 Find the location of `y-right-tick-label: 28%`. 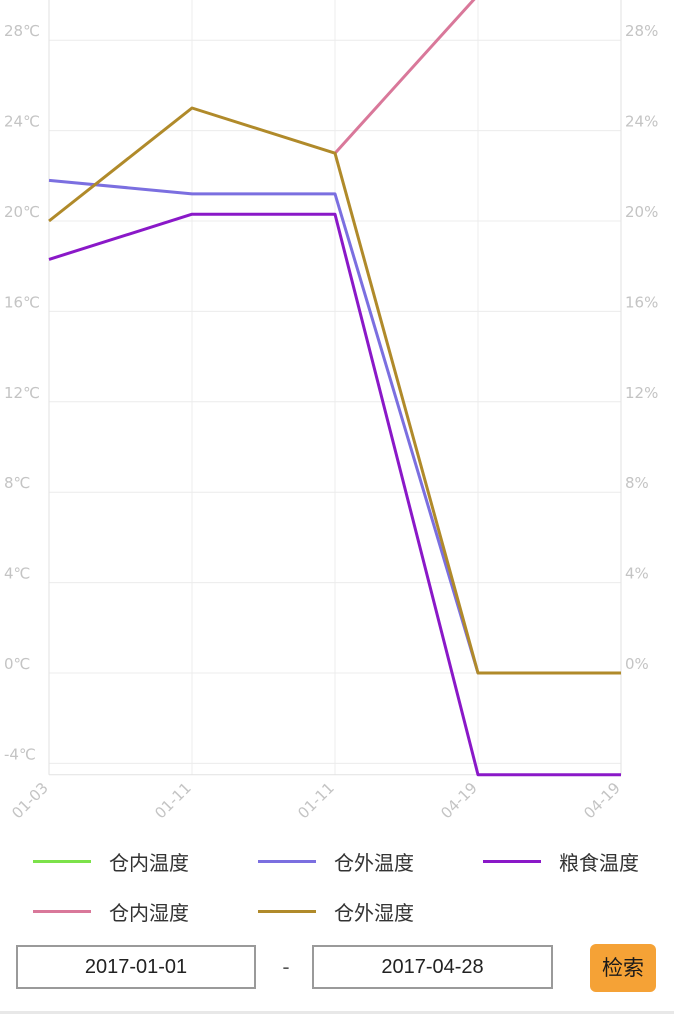

y-right-tick-label: 28% is located at coordinates (641, 31).